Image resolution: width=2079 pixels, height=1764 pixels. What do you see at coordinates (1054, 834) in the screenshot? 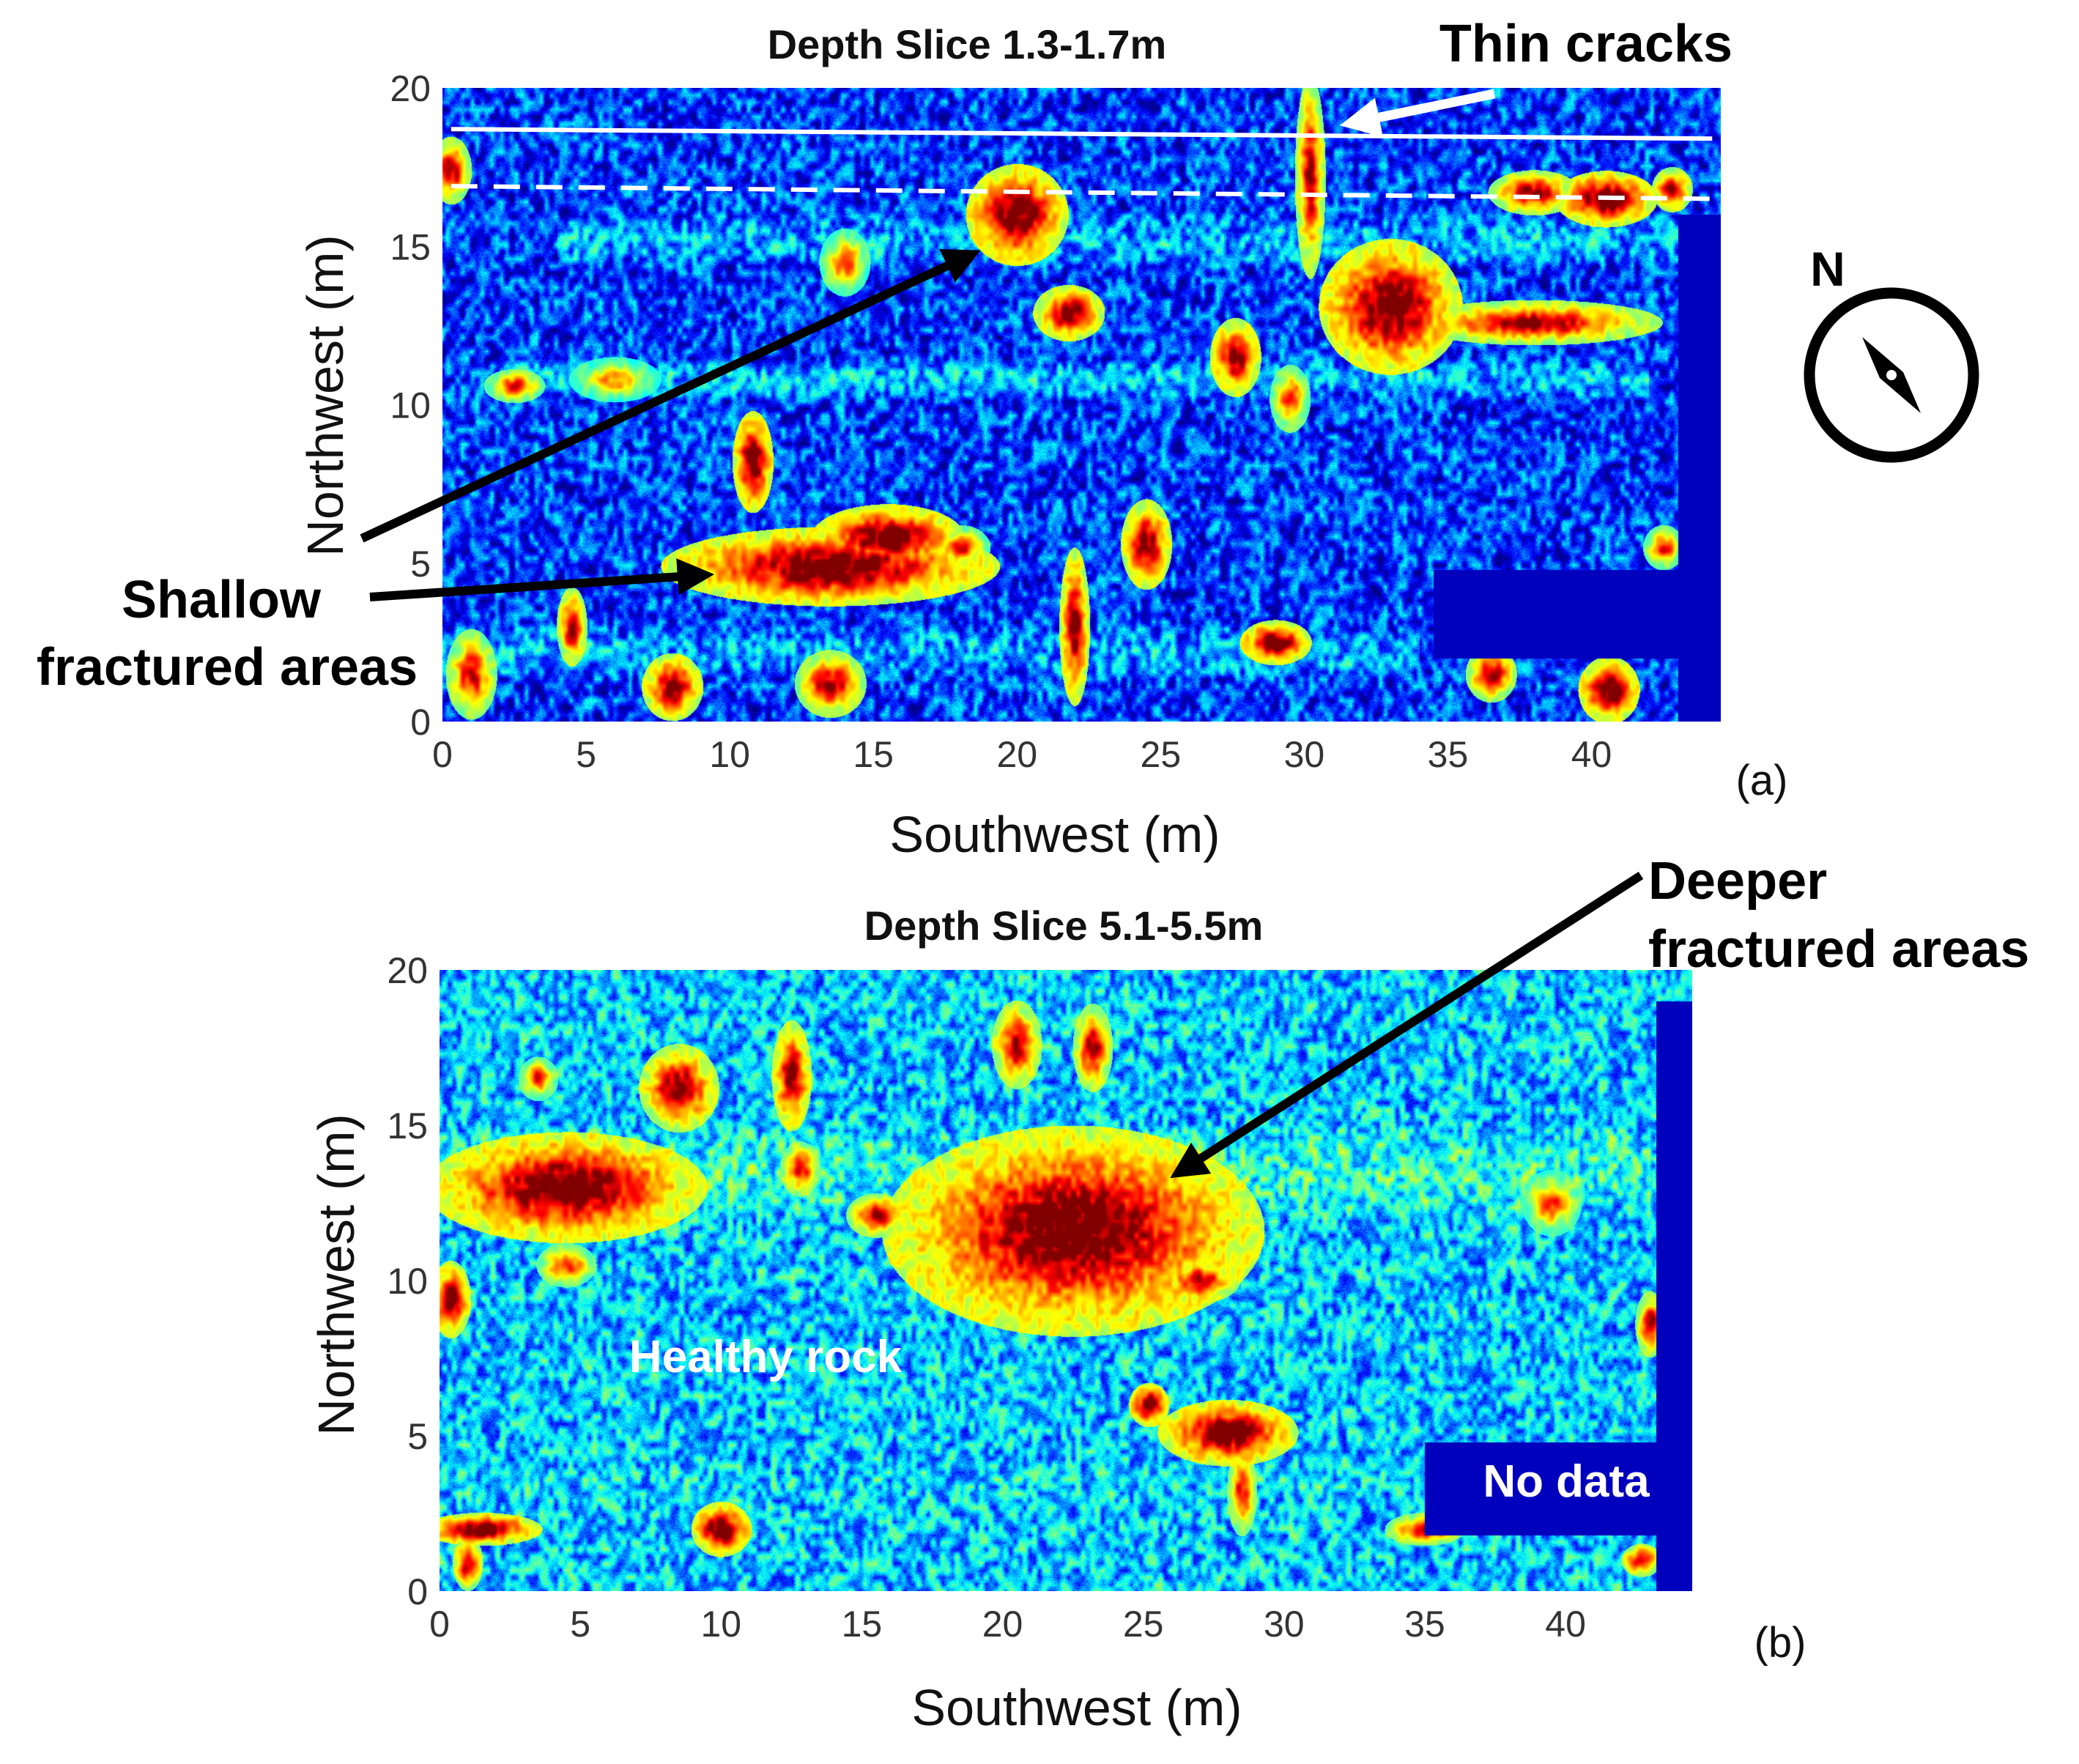
I see `panel-a-xlabel: Southwest (m)` at bounding box center [1054, 834].